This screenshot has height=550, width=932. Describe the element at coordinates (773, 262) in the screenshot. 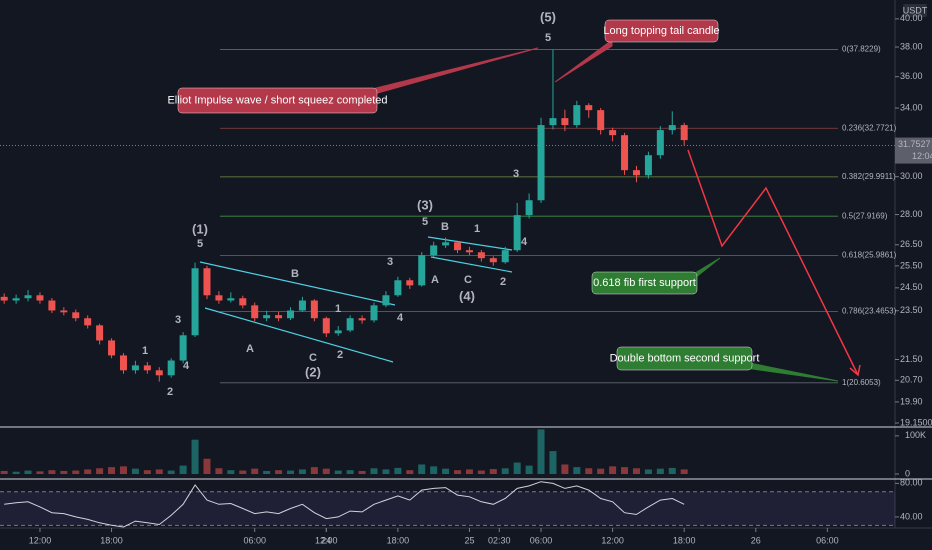

I see `projection-path` at that location.